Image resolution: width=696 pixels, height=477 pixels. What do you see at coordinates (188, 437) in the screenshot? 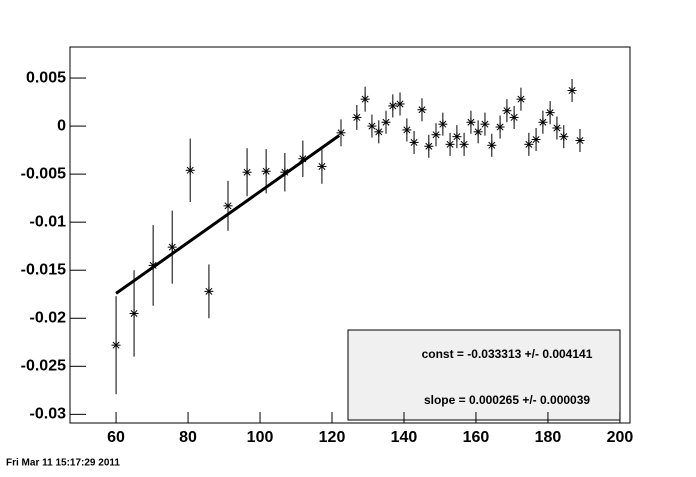
I see `x-tick-label: 80` at bounding box center [188, 437].